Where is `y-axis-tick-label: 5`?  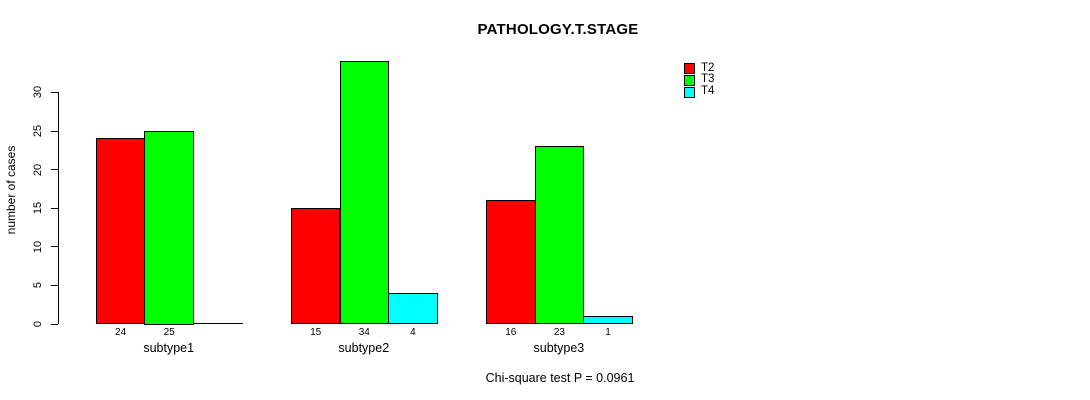 y-axis-tick-label: 5 is located at coordinates (38, 285).